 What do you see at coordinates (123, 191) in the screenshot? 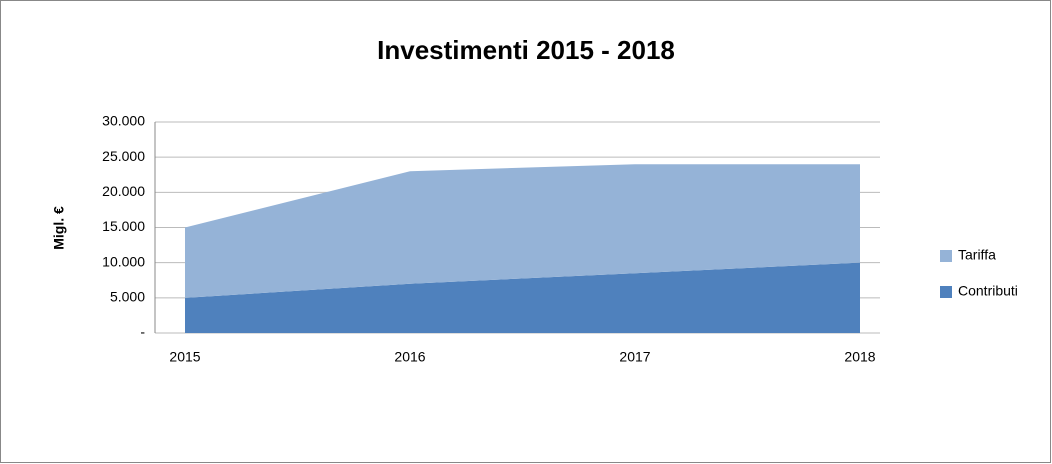
I see `y-tick-label: 20.000` at bounding box center [123, 191].